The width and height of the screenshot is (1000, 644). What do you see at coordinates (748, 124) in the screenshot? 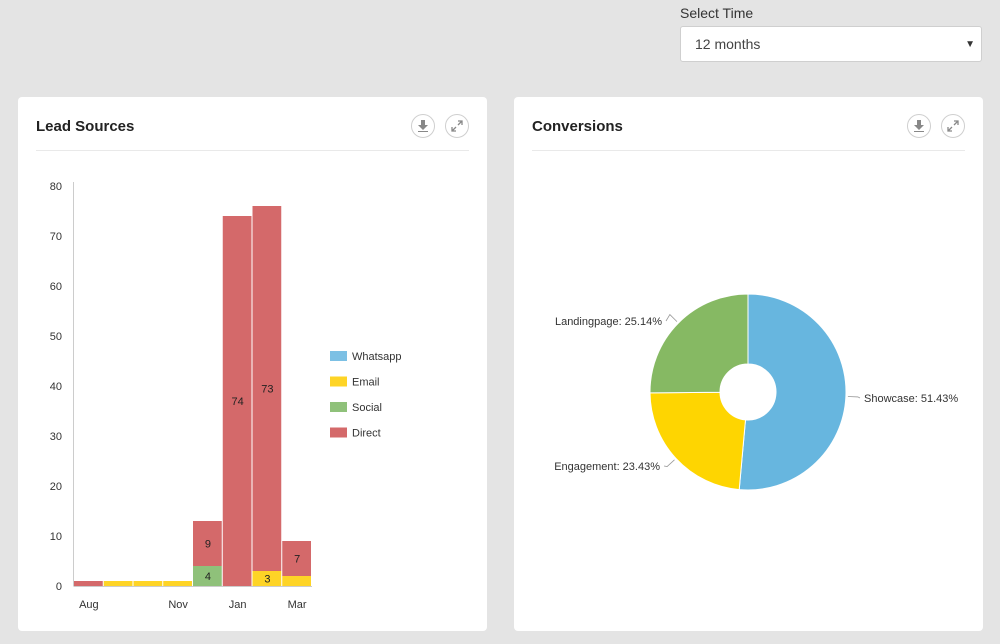
I see `conversions-header: Conversions` at bounding box center [748, 124].